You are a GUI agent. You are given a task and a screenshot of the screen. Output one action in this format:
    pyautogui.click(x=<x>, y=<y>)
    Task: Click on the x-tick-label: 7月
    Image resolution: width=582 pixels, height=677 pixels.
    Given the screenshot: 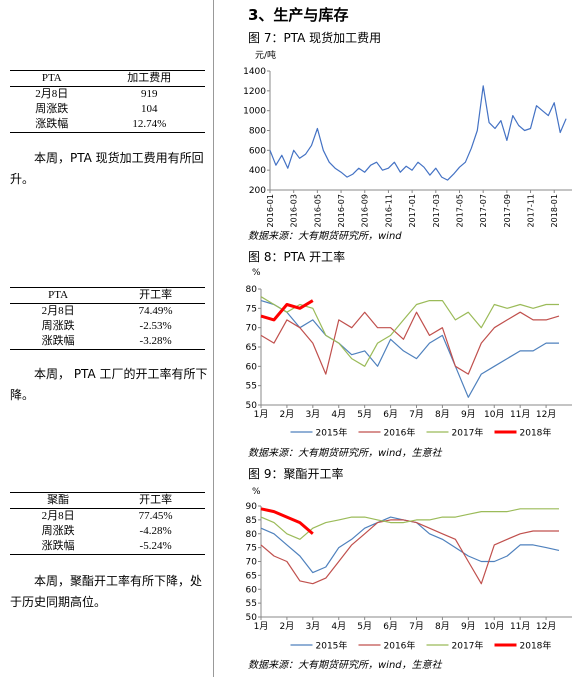 What is the action you would take?
    pyautogui.click(x=416, y=414)
    